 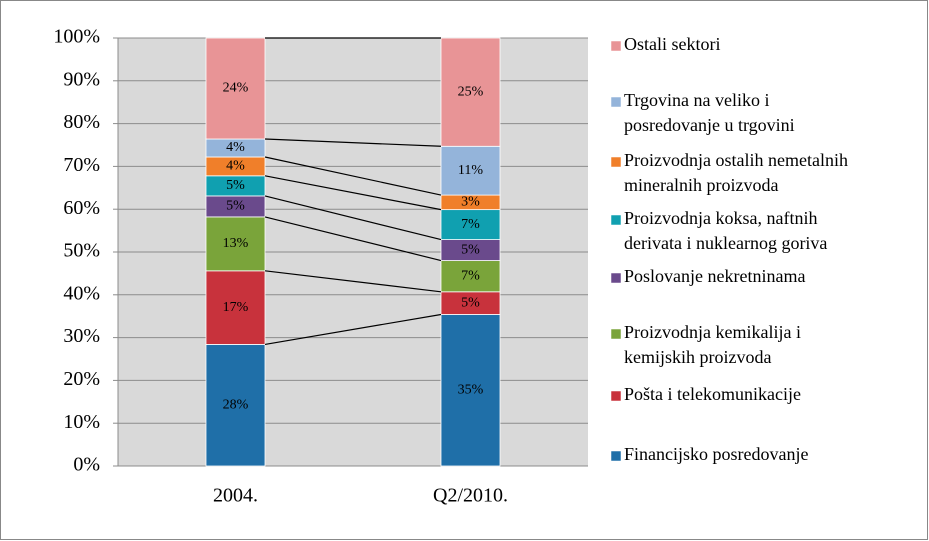 I want to click on data-label: 28%, so click(x=236, y=404).